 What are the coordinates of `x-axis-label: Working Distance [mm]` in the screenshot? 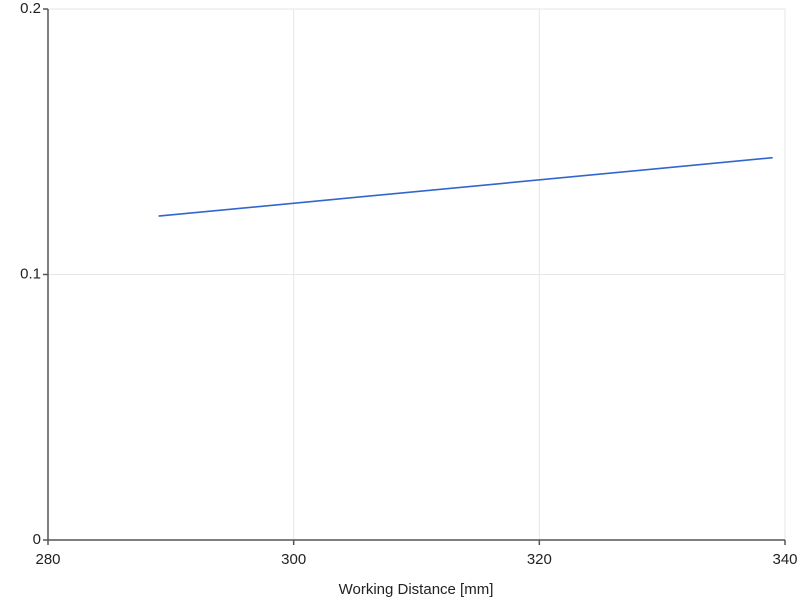 It's located at (416, 589).